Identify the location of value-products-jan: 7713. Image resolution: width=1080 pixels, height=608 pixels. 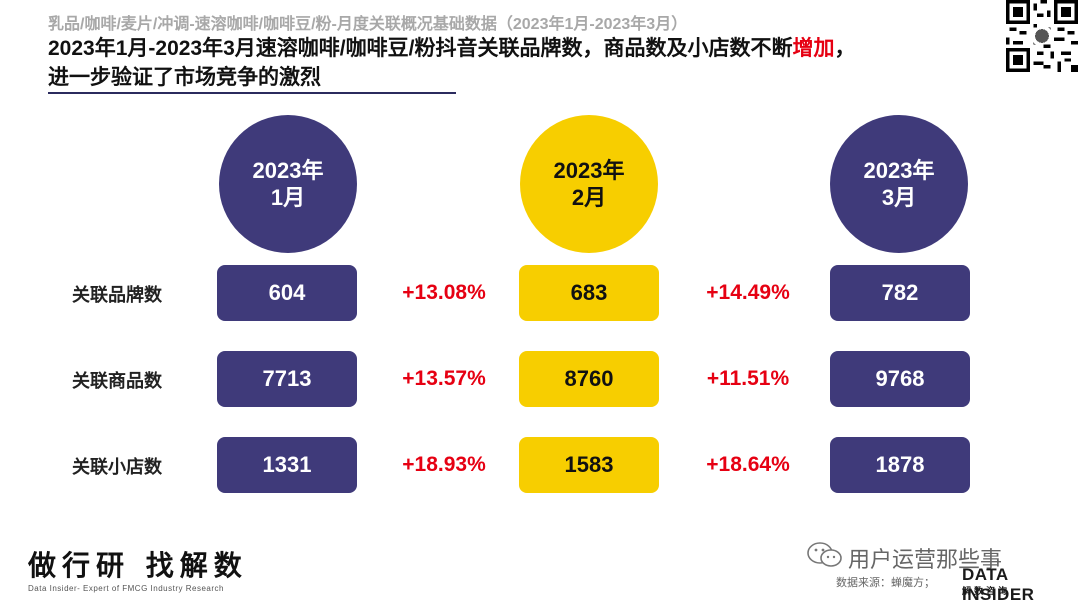
(287, 379).